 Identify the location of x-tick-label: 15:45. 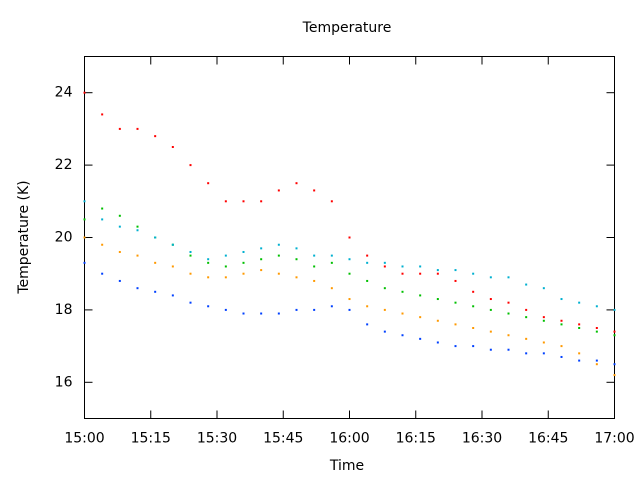
(283, 439).